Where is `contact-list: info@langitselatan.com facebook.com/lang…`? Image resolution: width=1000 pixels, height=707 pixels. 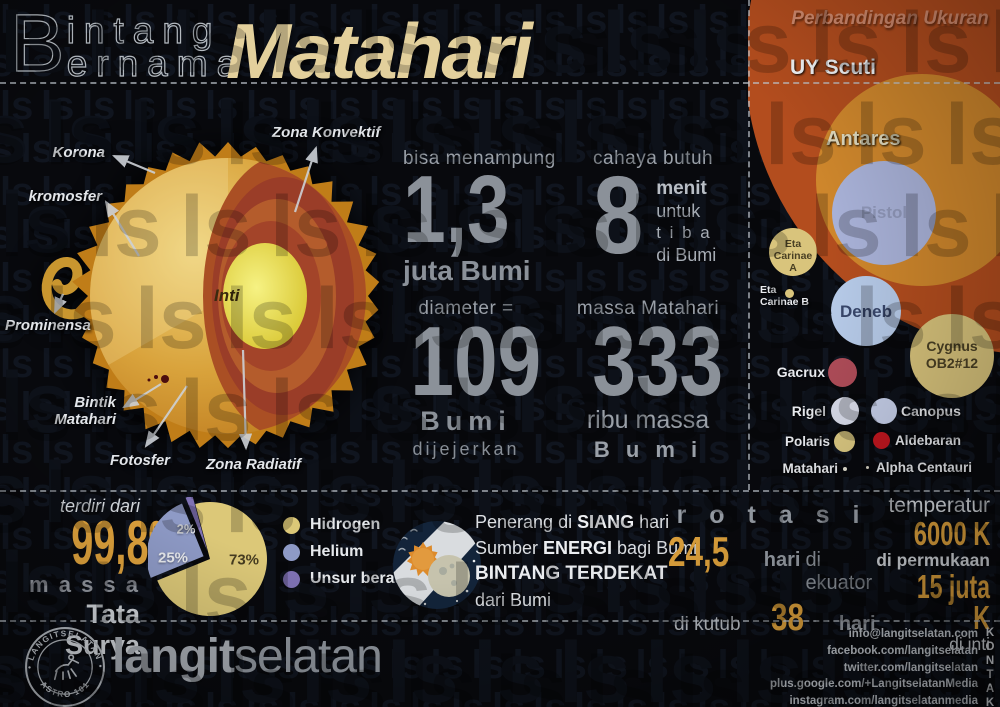
contact-list: info@langitselatan.com facebook.com/lang… is located at coordinates (874, 666).